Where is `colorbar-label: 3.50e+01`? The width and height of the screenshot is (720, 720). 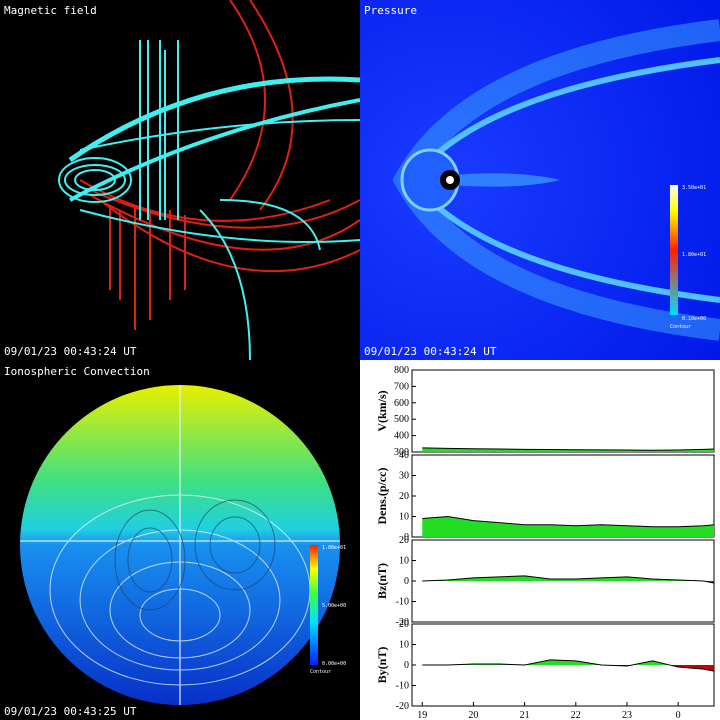 colorbar-label: 3.50e+01 is located at coordinates (694, 188).